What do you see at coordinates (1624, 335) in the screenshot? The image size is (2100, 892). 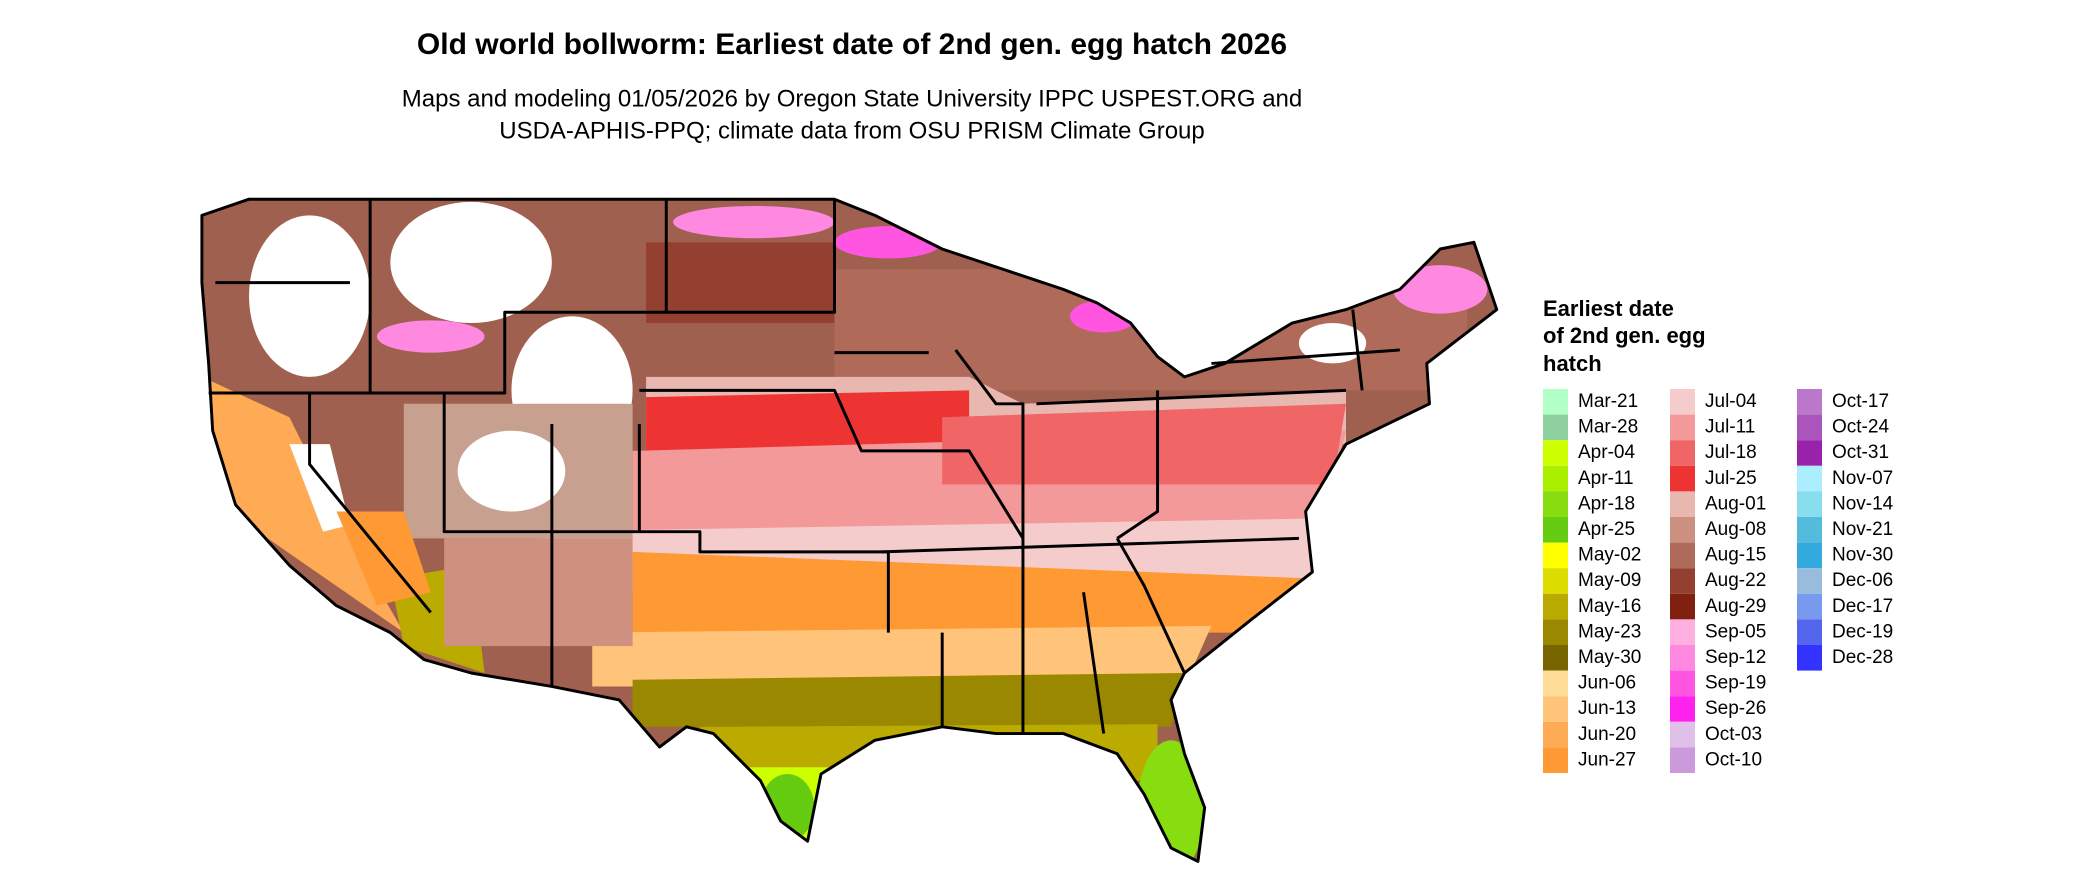 I see `legend-title: of 2nd gen. egg` at bounding box center [1624, 335].